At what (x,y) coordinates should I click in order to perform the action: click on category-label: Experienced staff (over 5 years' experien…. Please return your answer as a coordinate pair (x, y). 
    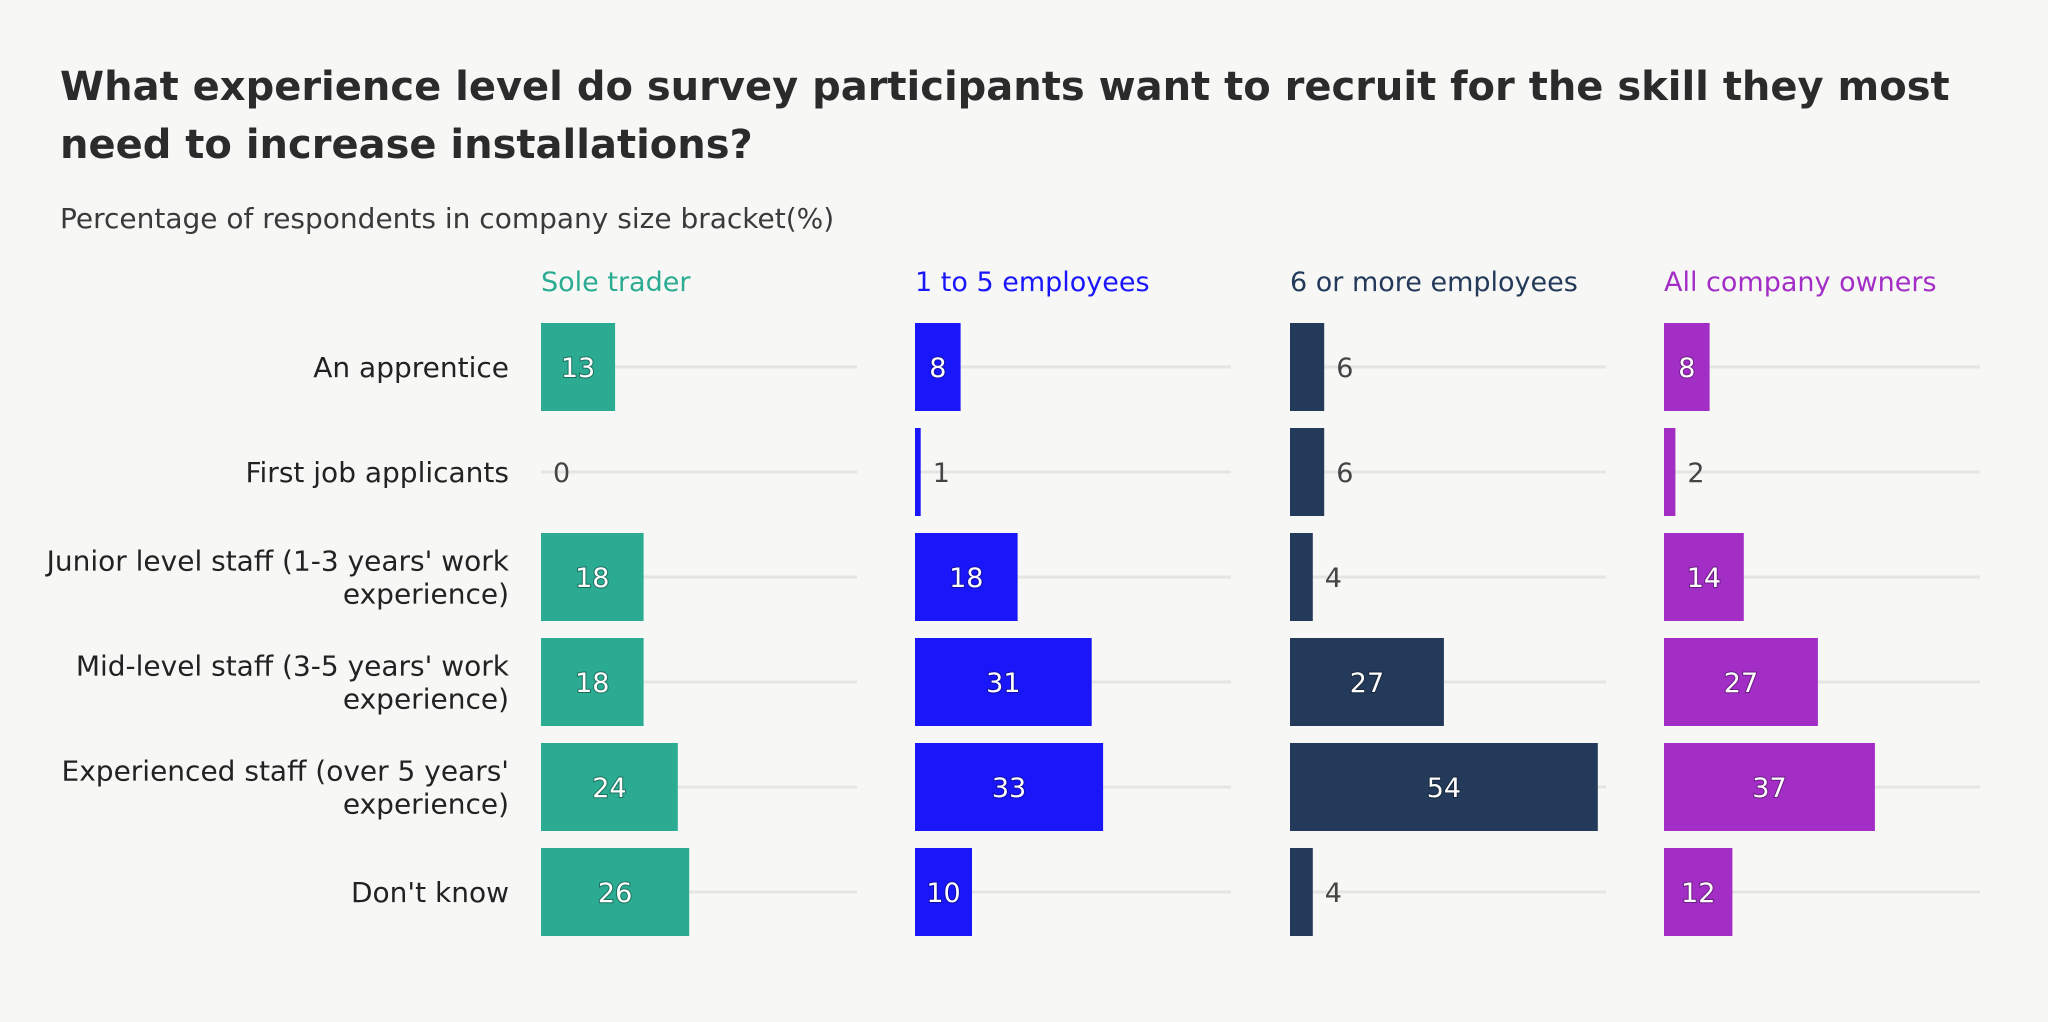
    Looking at the image, I should click on (285, 788).